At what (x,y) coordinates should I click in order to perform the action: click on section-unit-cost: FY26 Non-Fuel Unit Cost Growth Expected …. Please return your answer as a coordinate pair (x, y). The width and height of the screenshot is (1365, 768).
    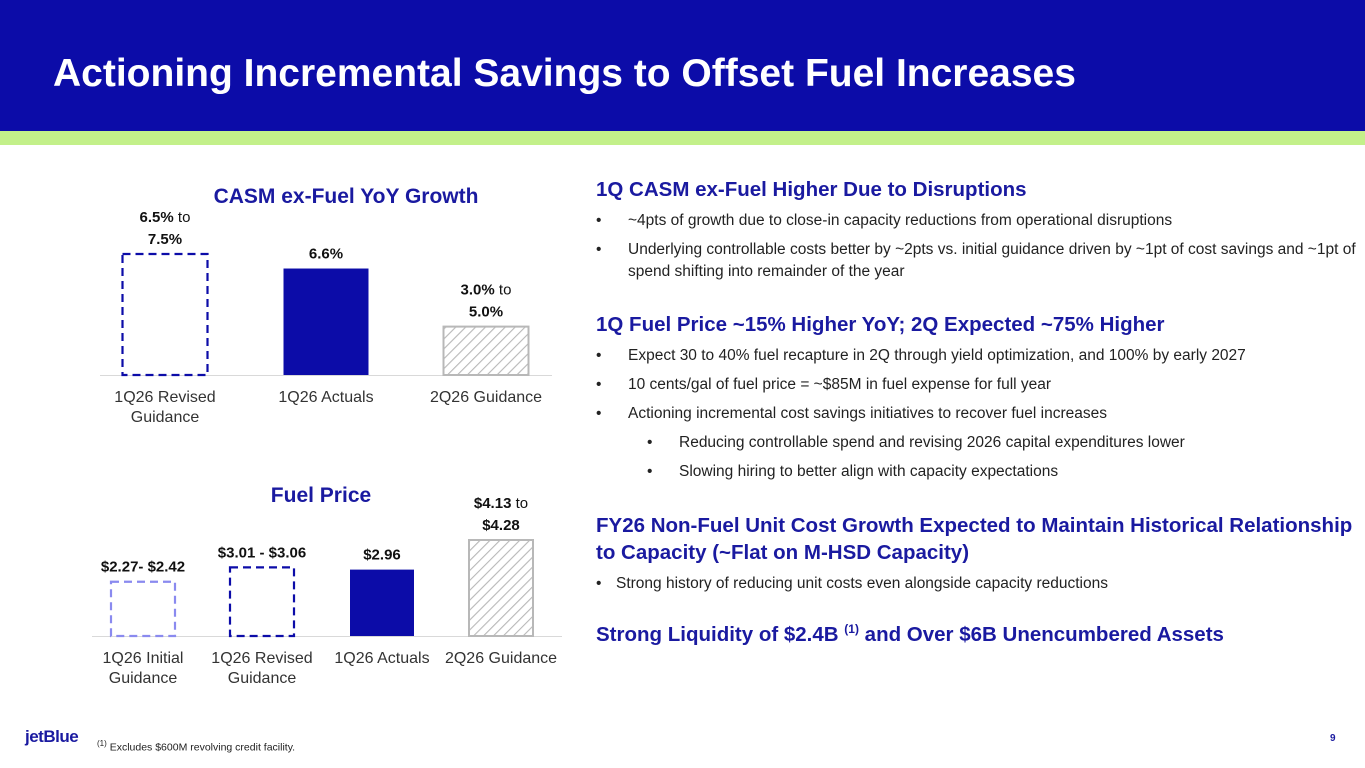
    Looking at the image, I should click on (976, 553).